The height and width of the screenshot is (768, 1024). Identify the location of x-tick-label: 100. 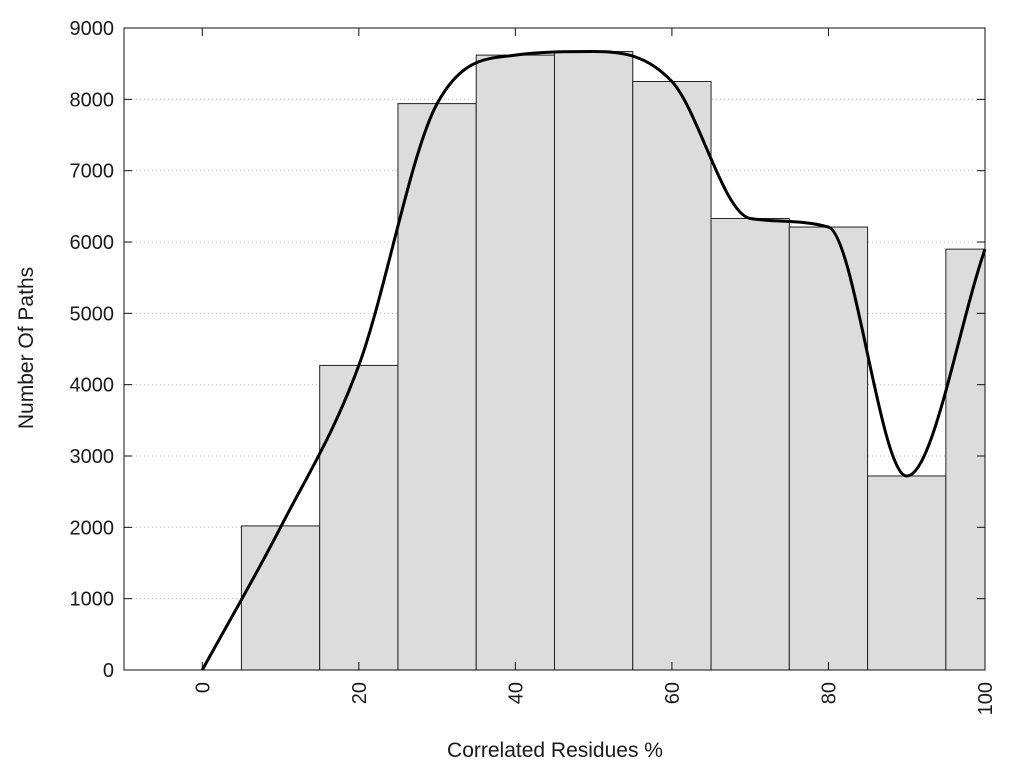
(986, 698).